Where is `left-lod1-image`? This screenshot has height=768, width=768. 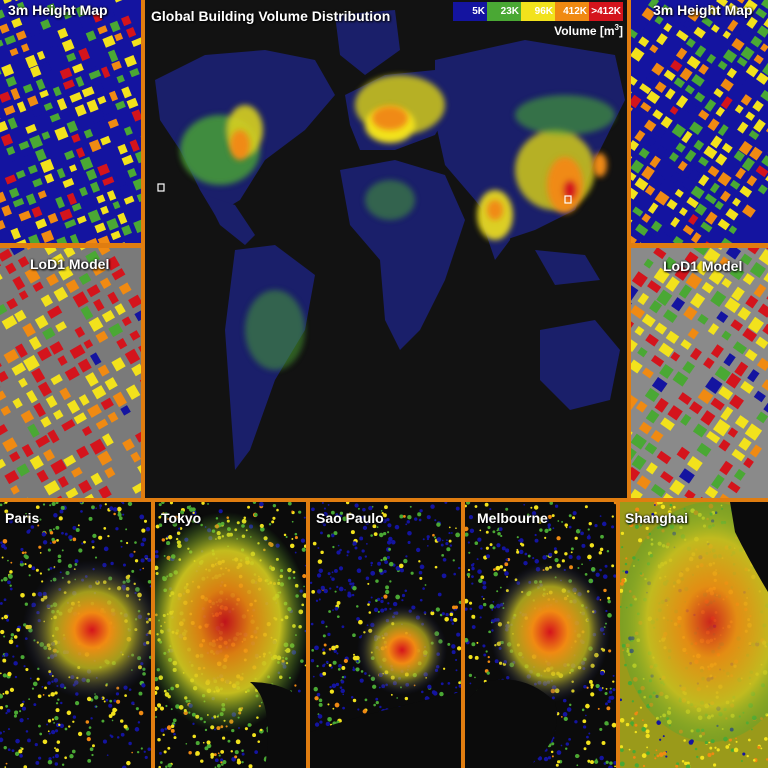
left-lod1-image is located at coordinates (70, 373).